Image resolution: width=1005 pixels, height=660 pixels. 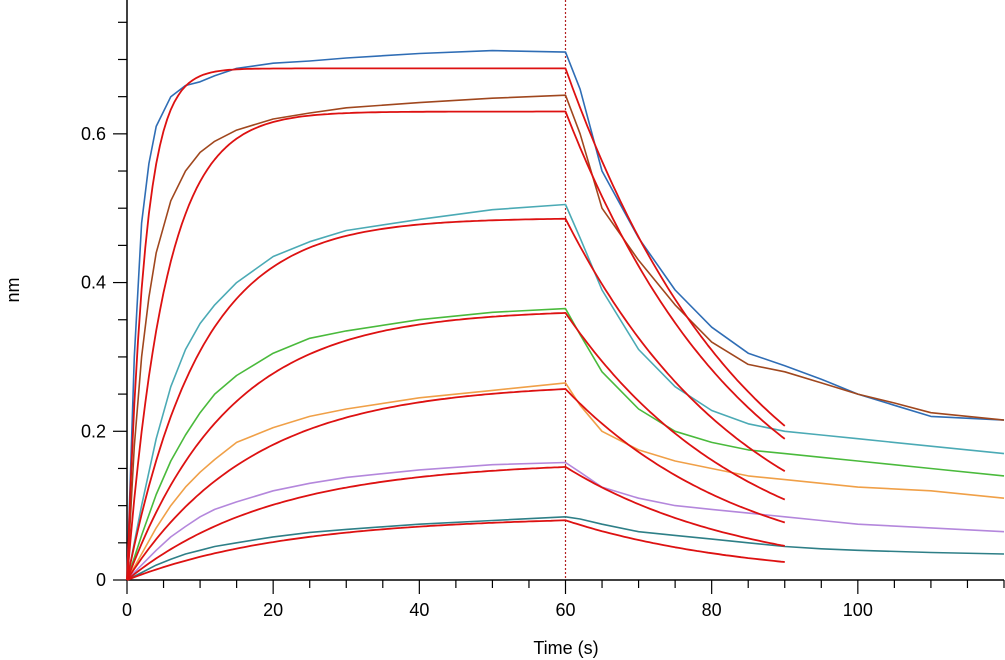 What do you see at coordinates (565, 648) in the screenshot?
I see `x-axis-label: Time (s)` at bounding box center [565, 648].